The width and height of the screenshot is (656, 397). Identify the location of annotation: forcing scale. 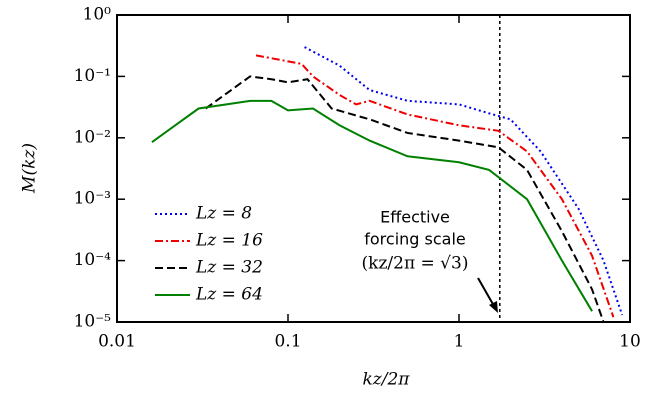
(415, 239).